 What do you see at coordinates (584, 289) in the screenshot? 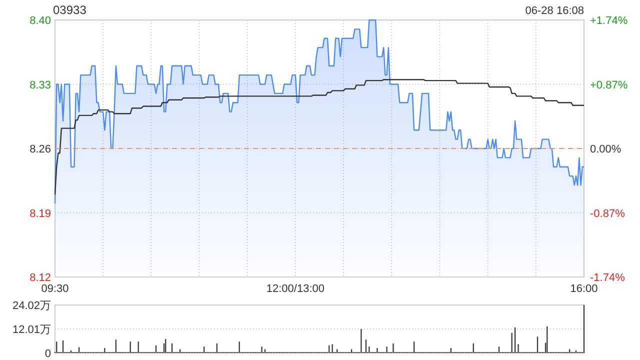
I see `x-tick-label: 16:00` at bounding box center [584, 289].